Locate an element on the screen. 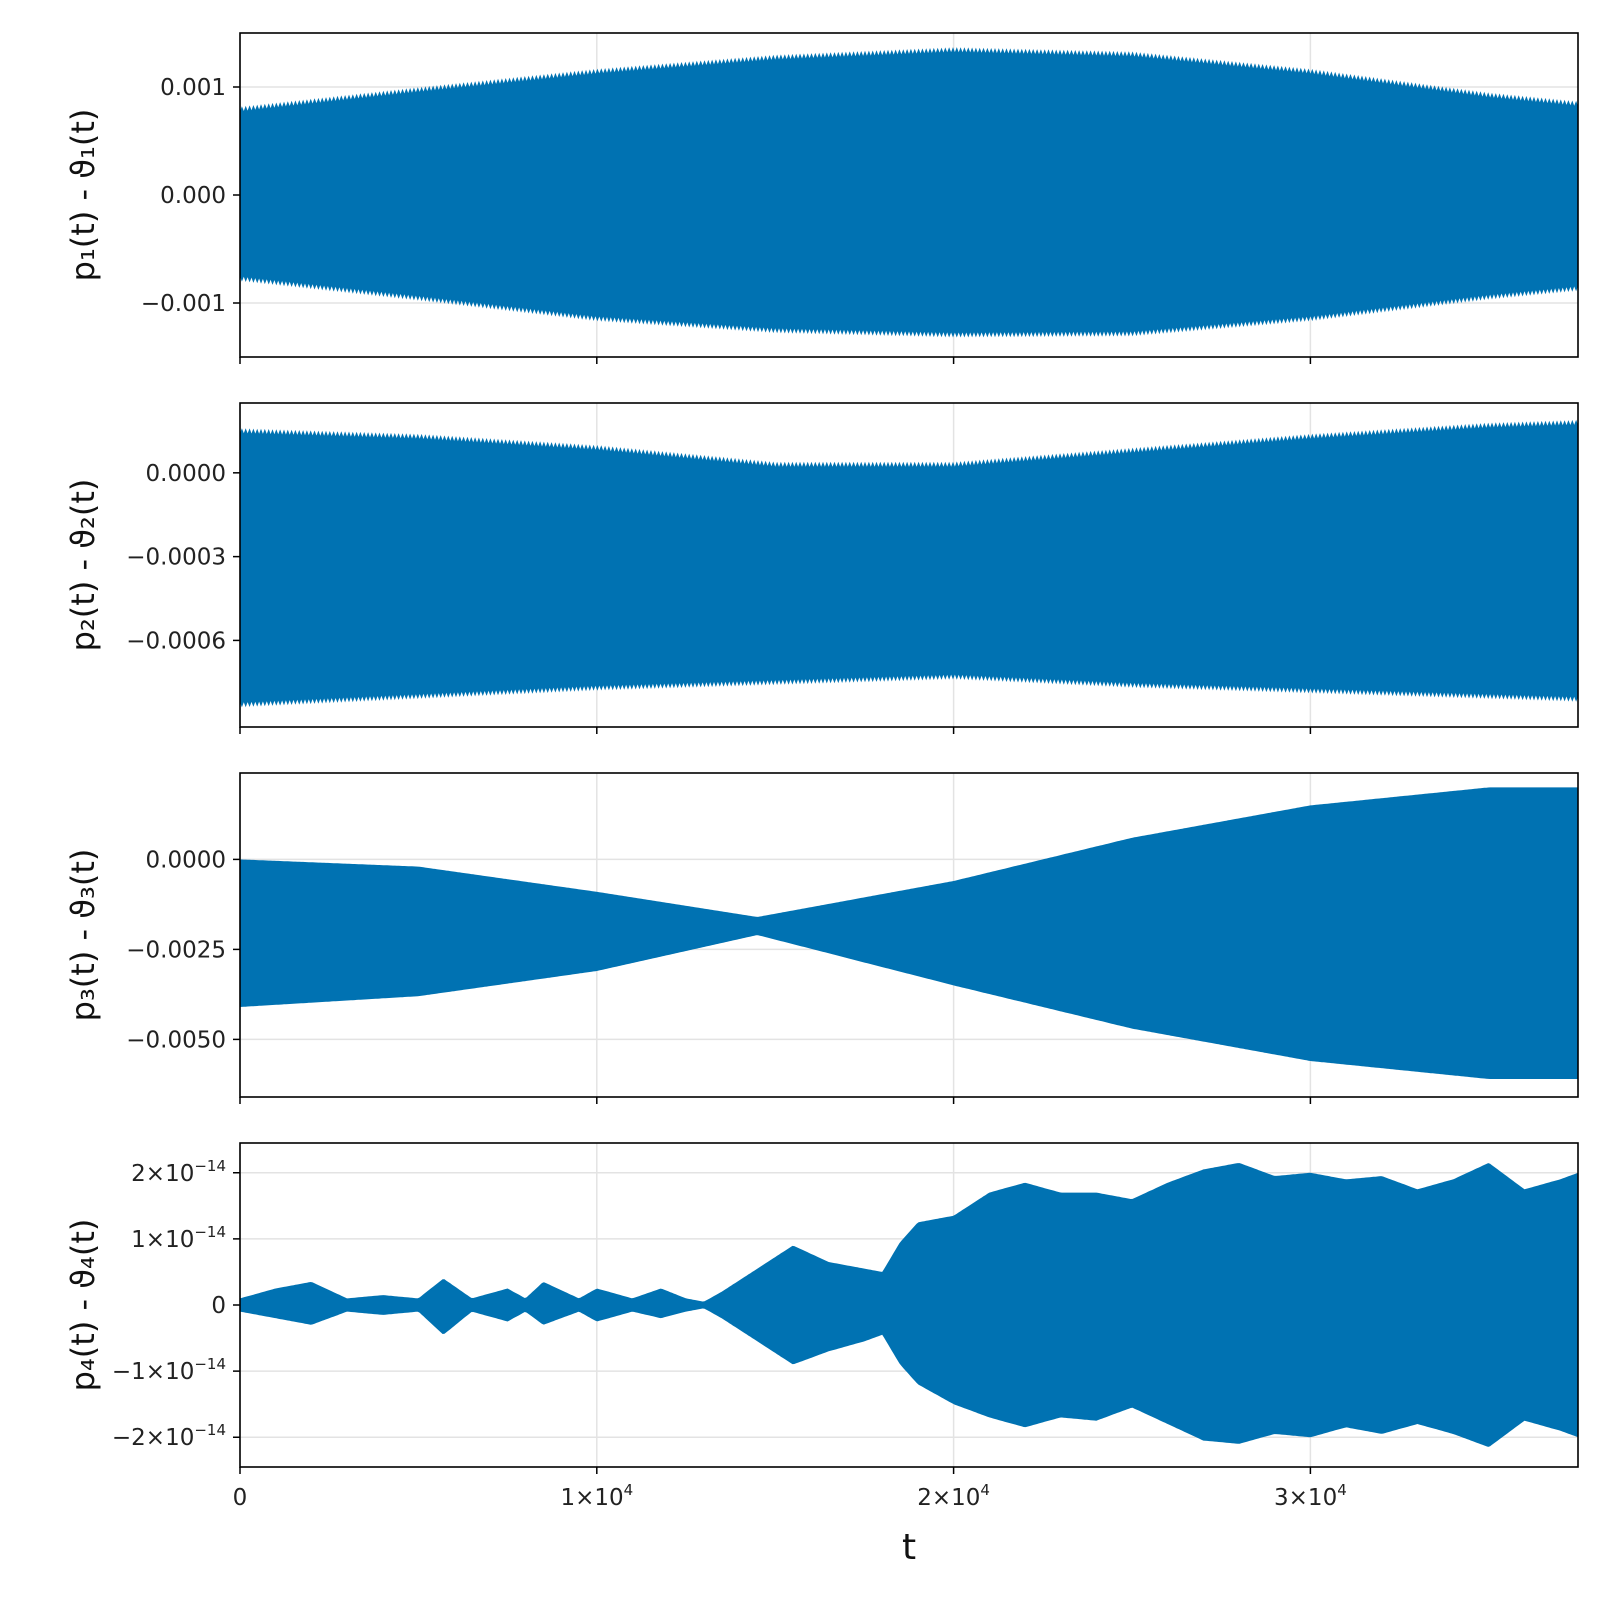 The width and height of the screenshot is (1600, 1600). y-tick-label: −0.0003 is located at coordinates (176, 558).